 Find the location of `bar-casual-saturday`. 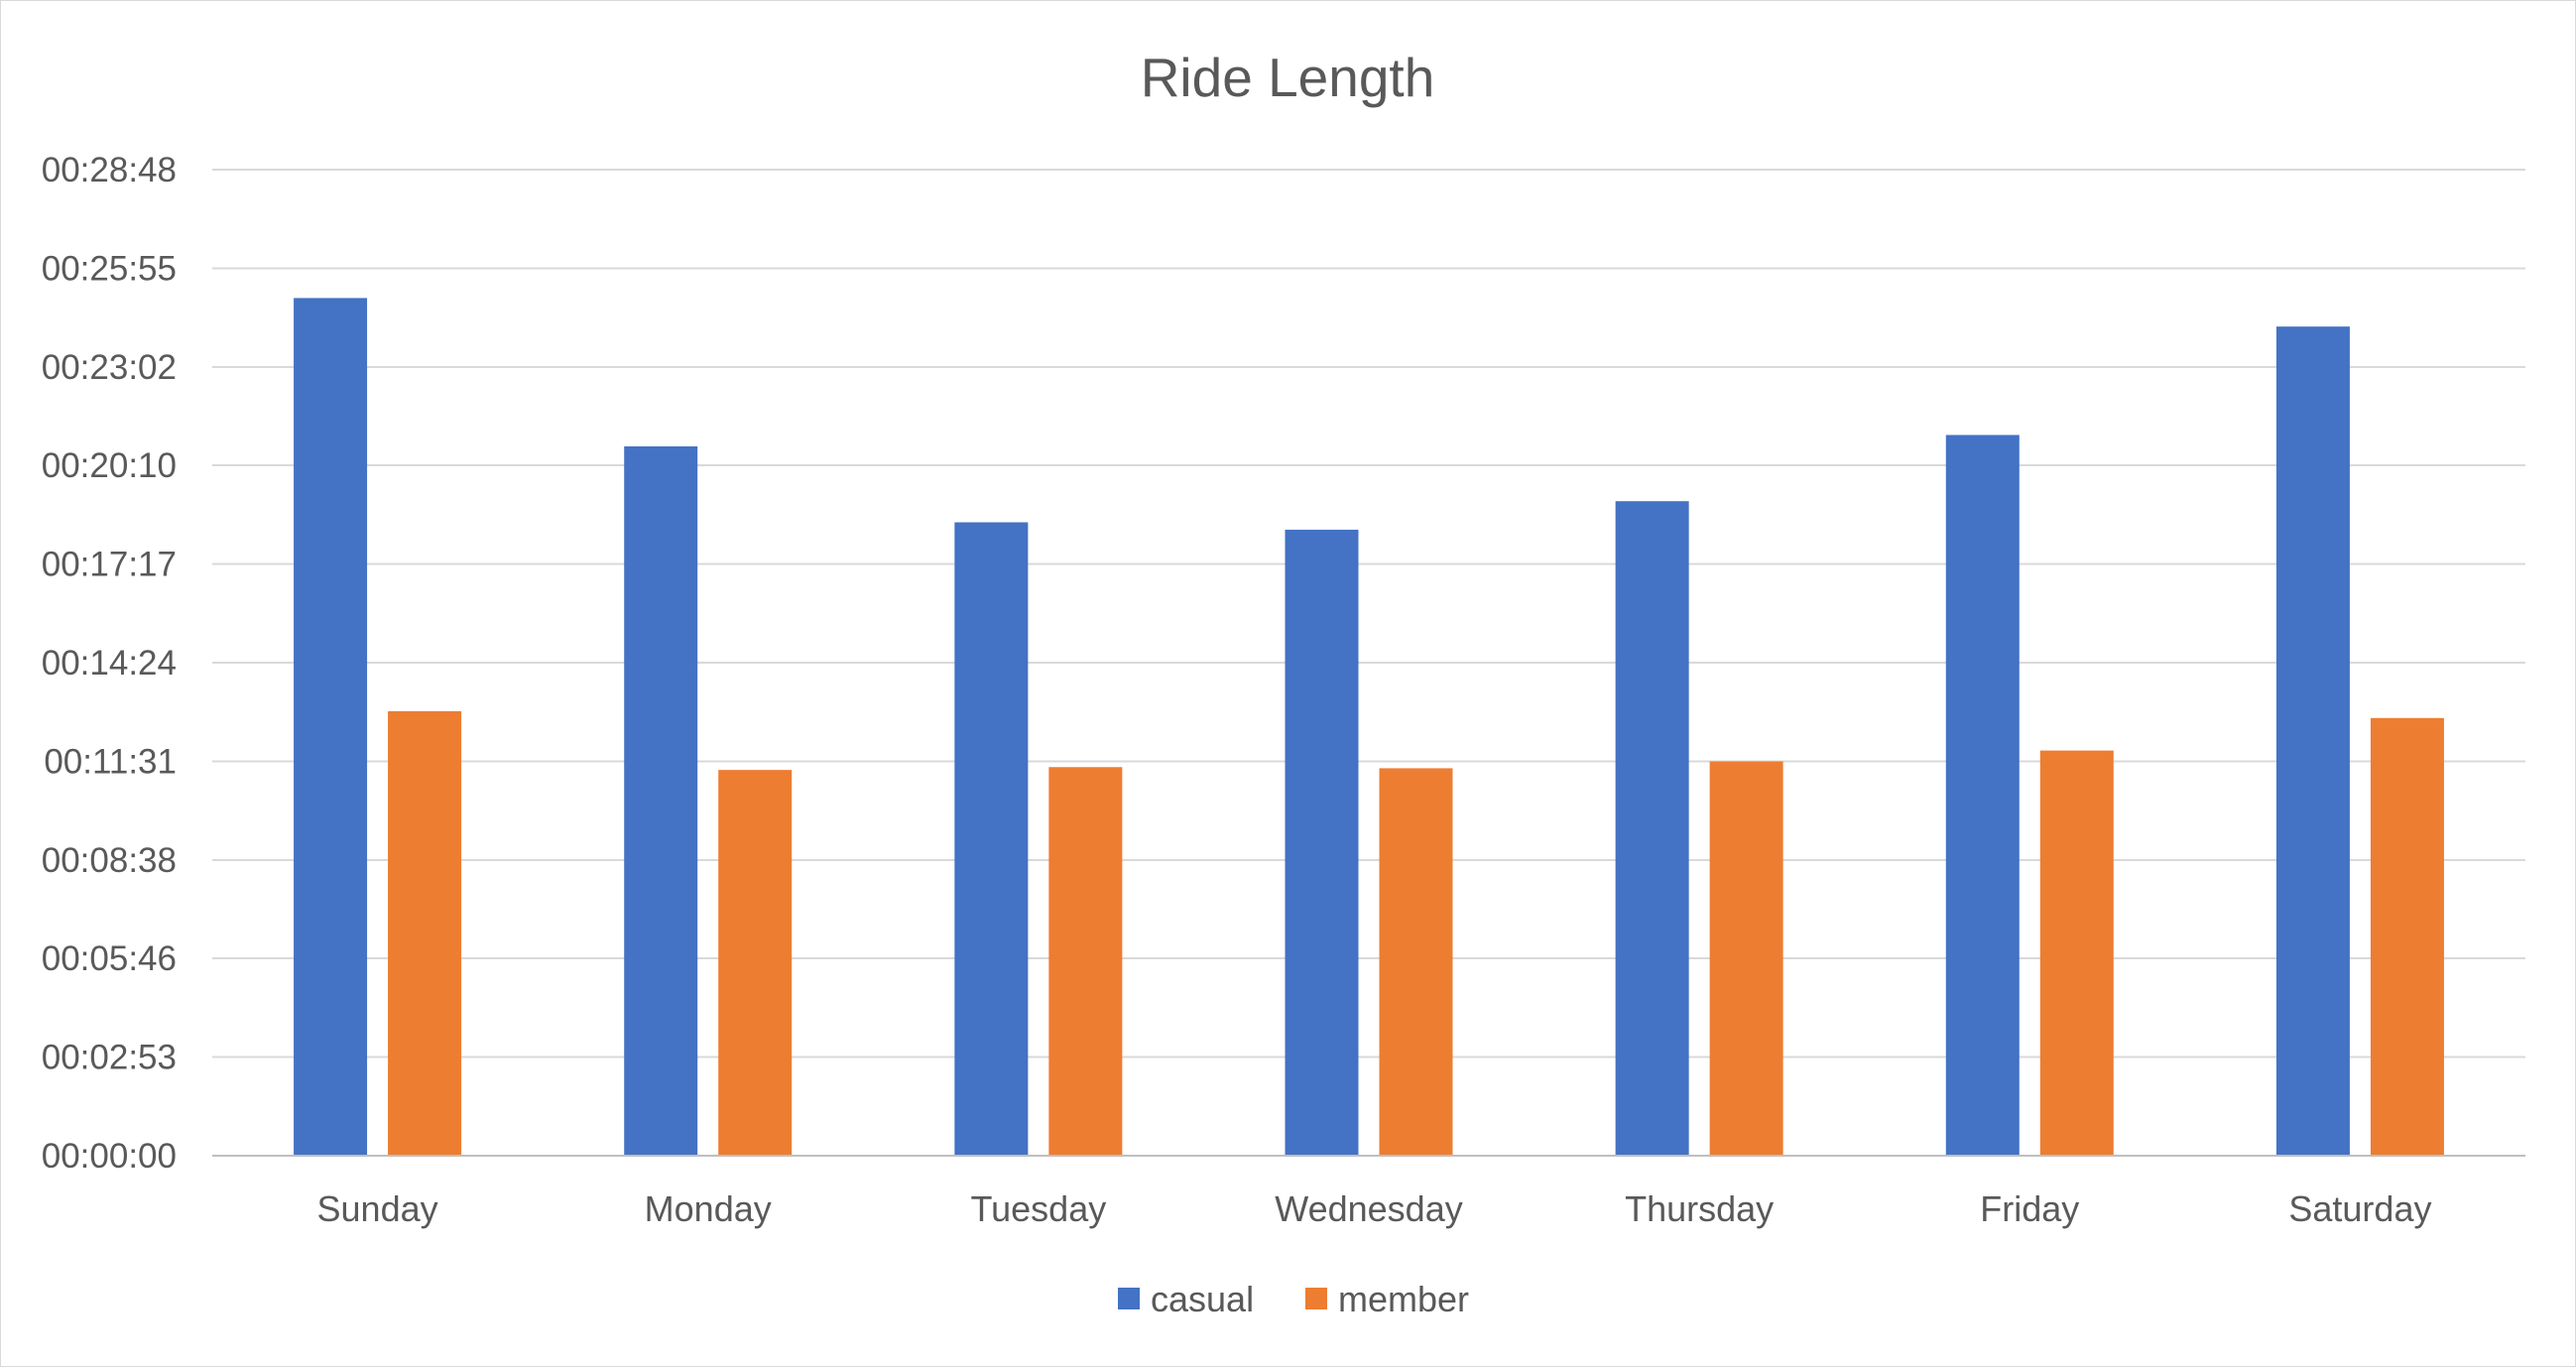

bar-casual-saturday is located at coordinates (2312, 741).